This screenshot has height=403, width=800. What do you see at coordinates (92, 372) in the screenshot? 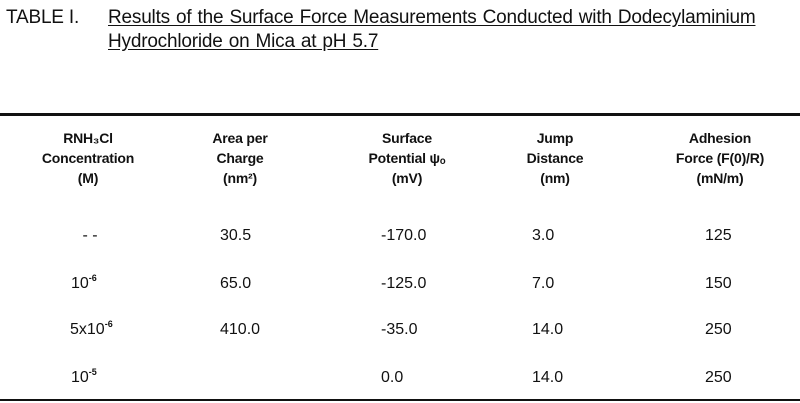
I see `concentration-exponent: -5` at bounding box center [92, 372].